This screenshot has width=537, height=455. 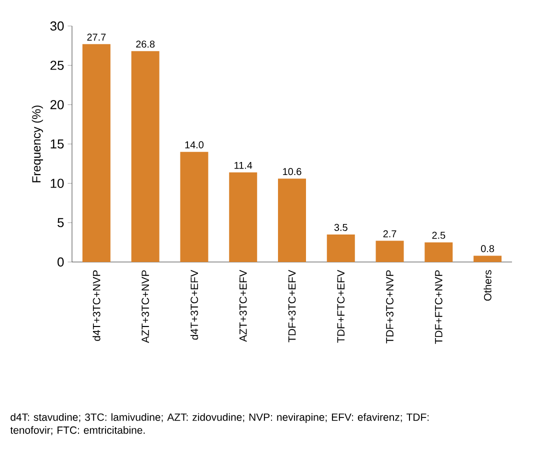 What do you see at coordinates (61, 223) in the screenshot?
I see `y-tick-label: 5` at bounding box center [61, 223].